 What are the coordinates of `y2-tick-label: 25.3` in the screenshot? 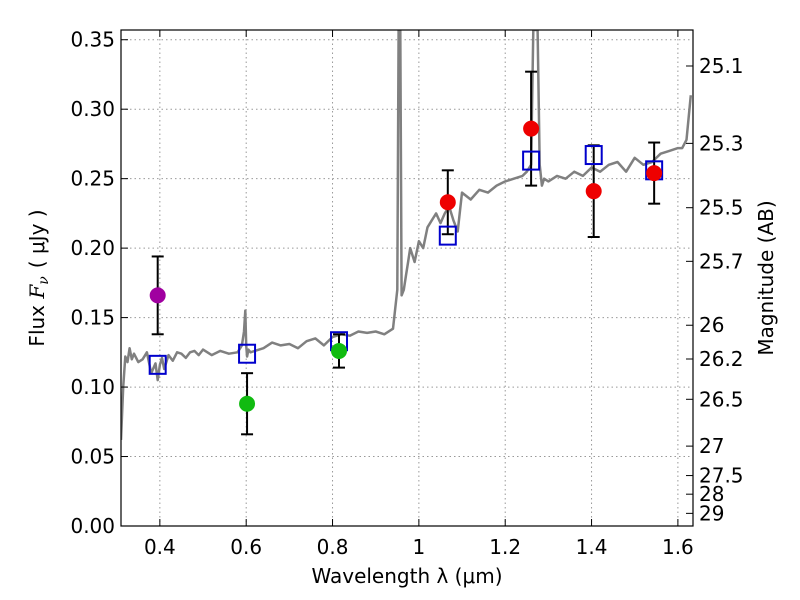 It's located at (721, 143).